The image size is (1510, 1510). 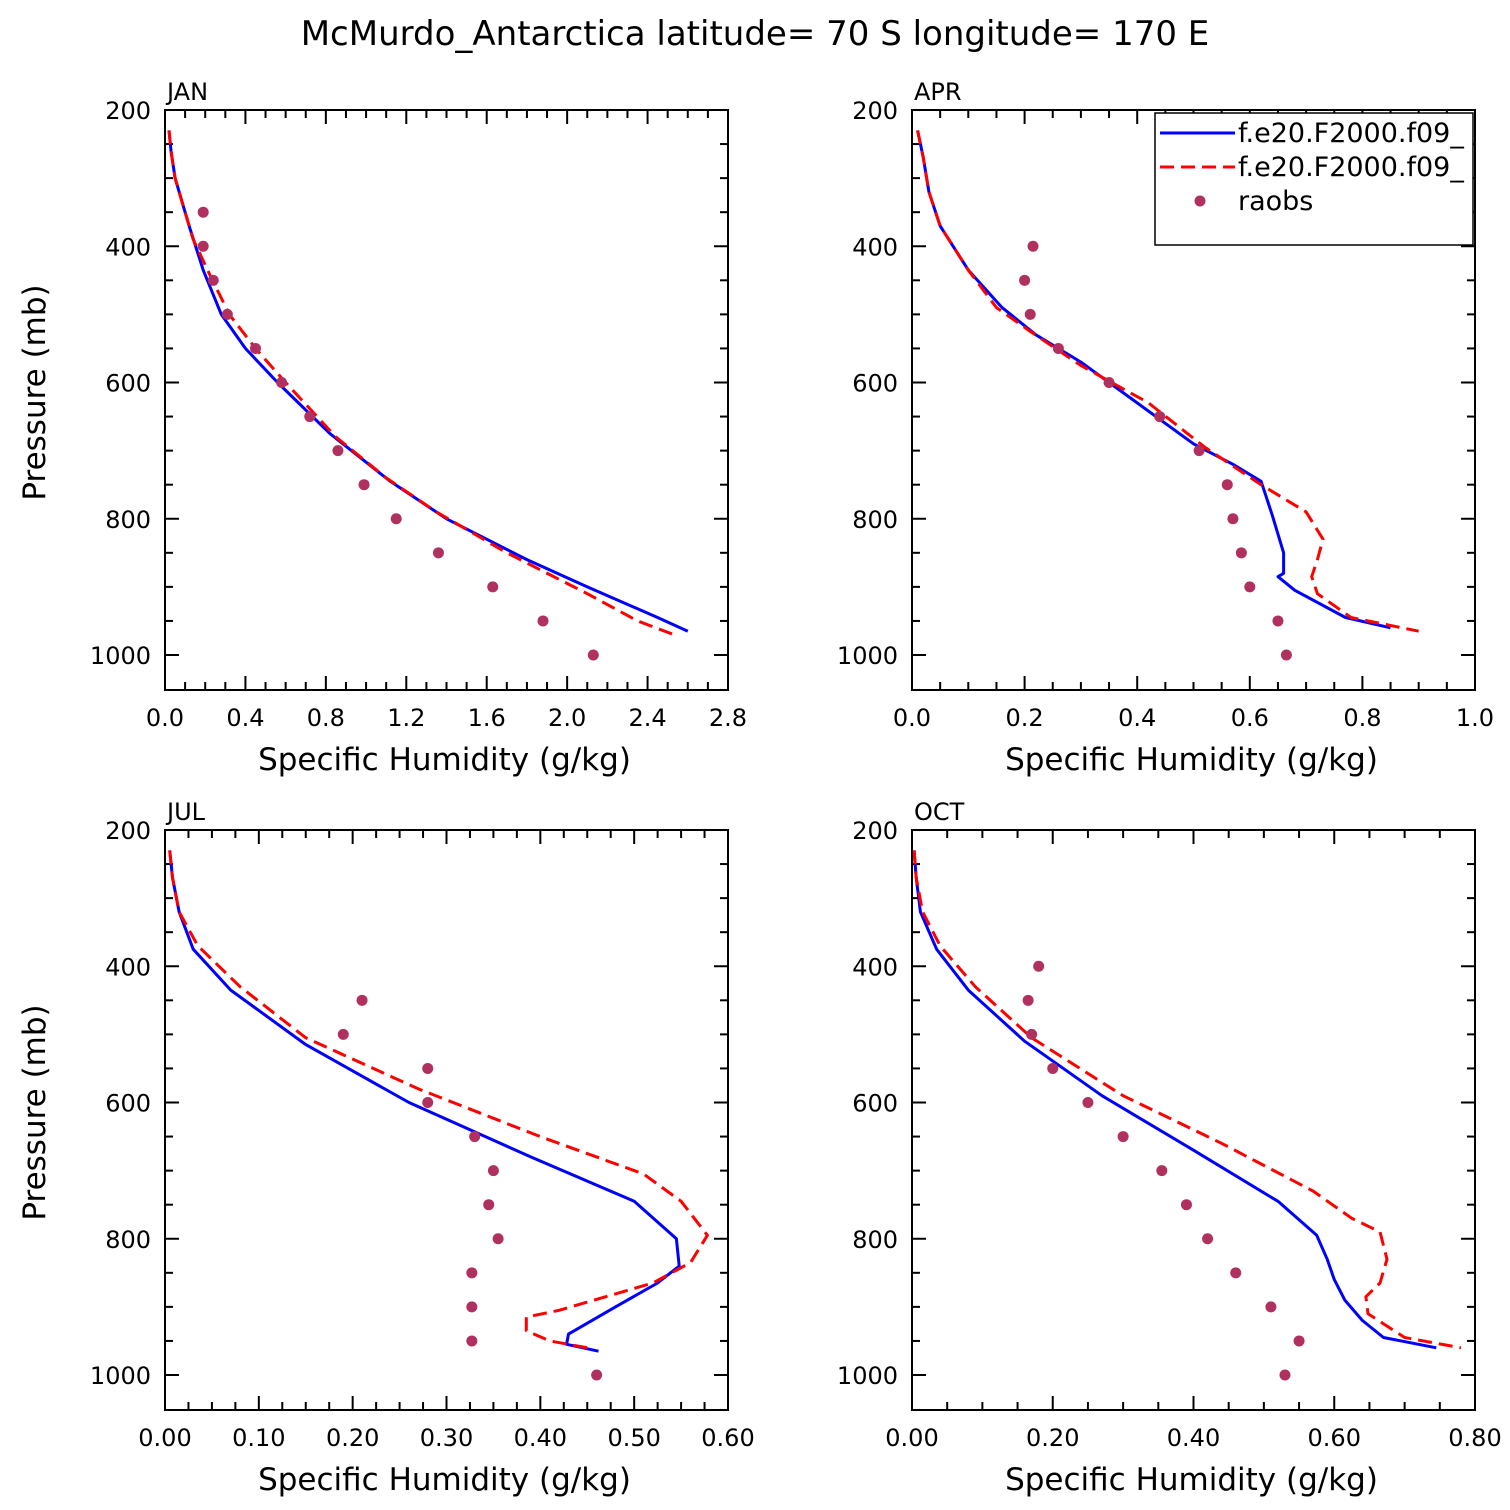 I want to click on x-tick-label: 0.4, so click(x=245, y=718).